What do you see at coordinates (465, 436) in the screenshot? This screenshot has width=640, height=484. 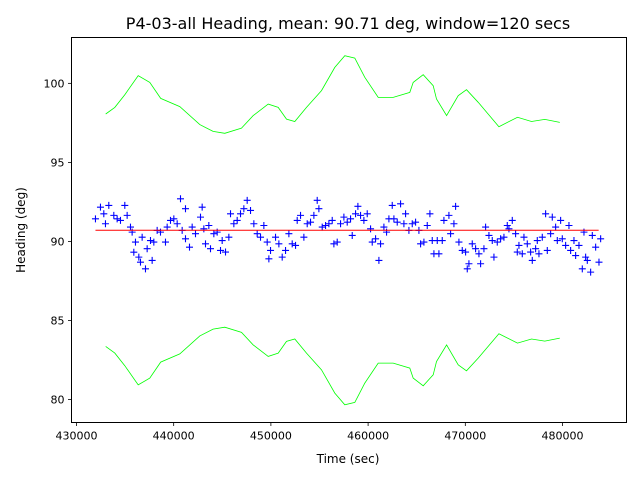 I see `x-tick-label: 470000` at bounding box center [465, 436].